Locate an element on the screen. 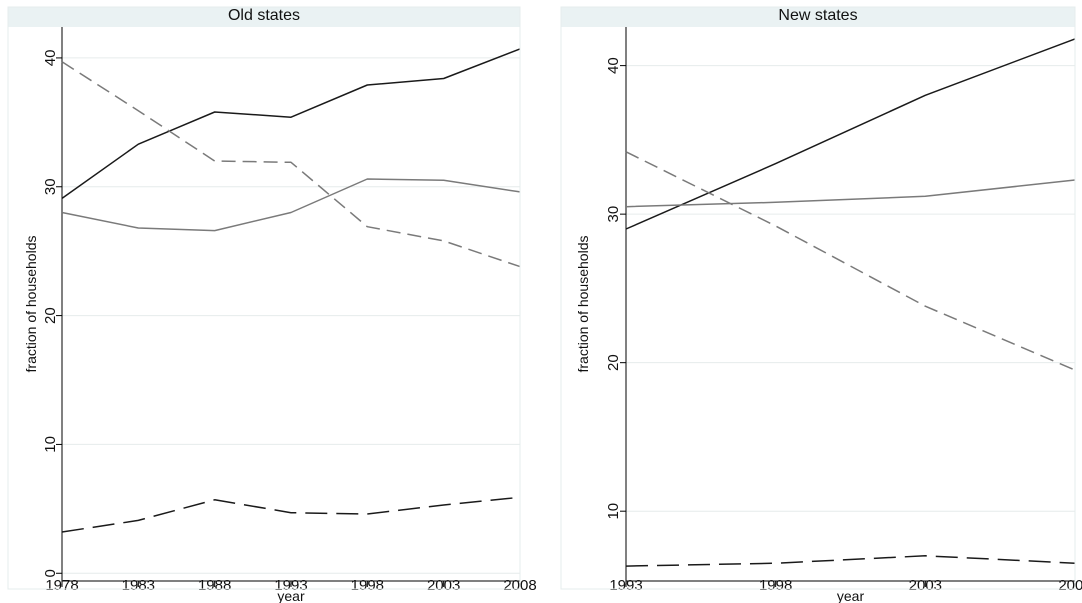  y-tick-label: 0 is located at coordinates (50, 573).